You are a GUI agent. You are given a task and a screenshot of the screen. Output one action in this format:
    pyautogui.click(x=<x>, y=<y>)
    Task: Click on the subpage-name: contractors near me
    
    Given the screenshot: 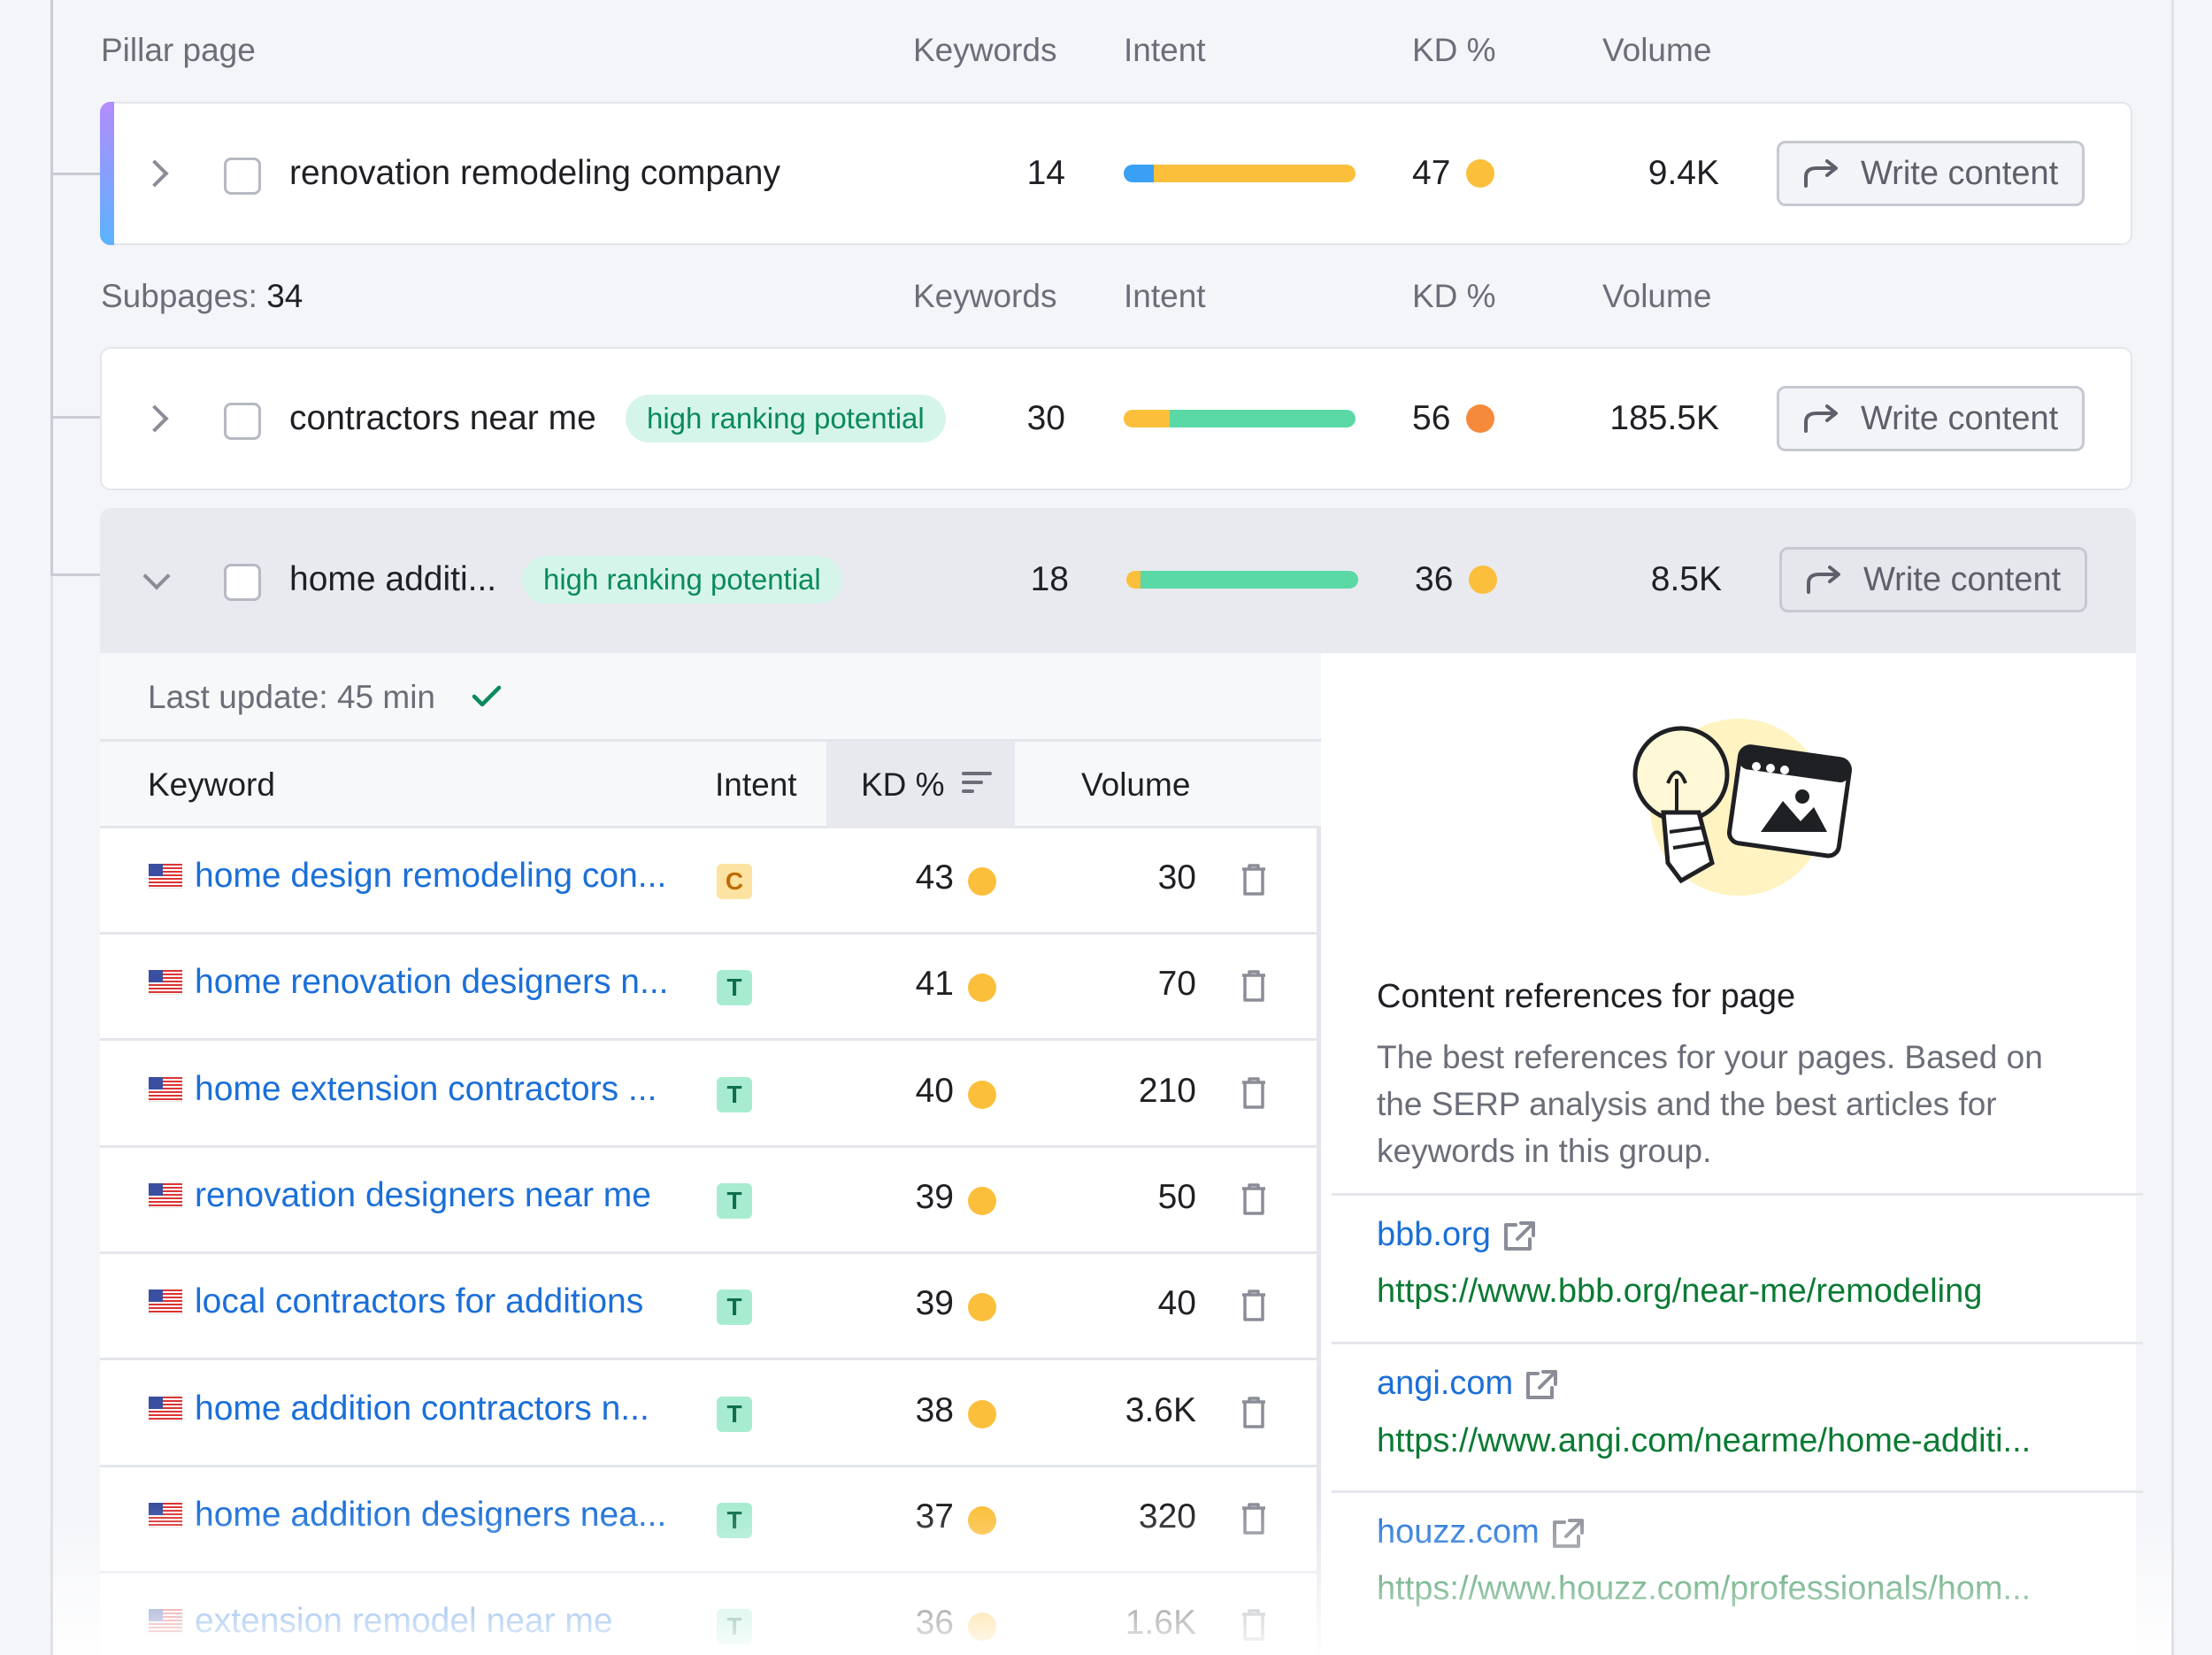 What is the action you would take?
    pyautogui.click(x=443, y=418)
    